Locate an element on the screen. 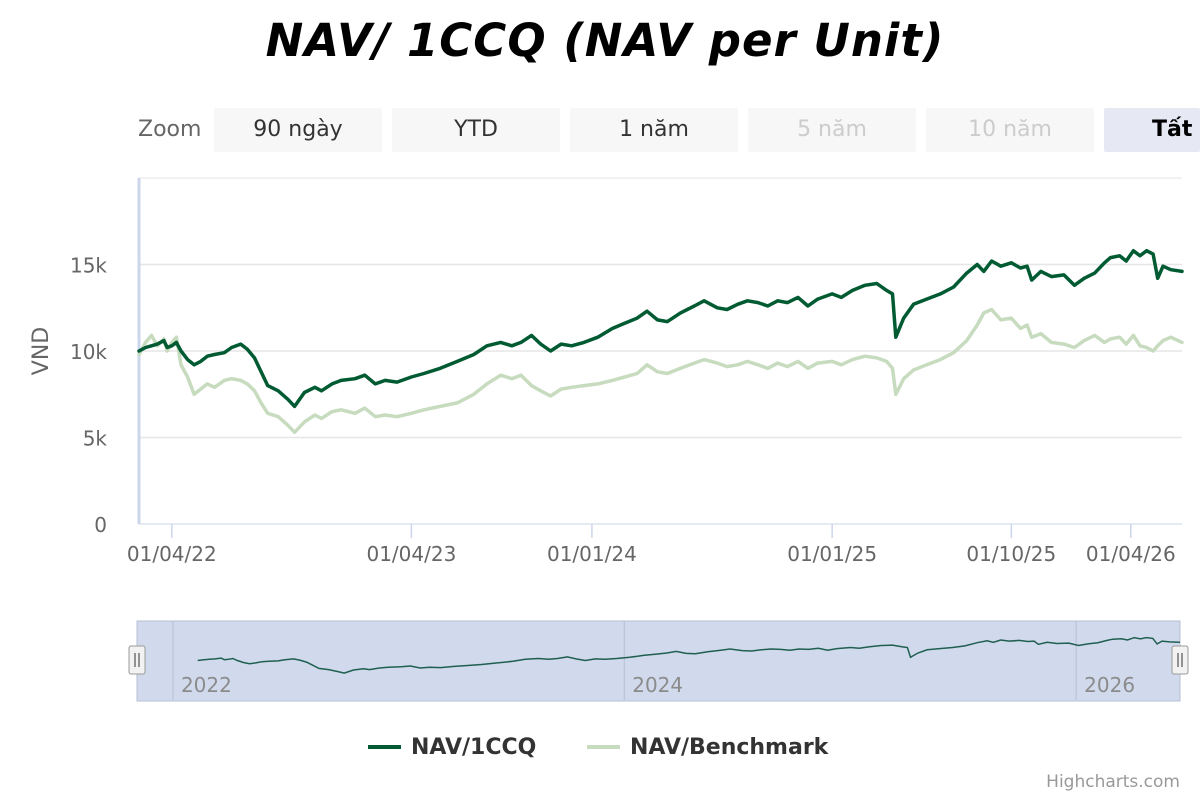  x-tick-label: 01/01/24 is located at coordinates (592, 554).